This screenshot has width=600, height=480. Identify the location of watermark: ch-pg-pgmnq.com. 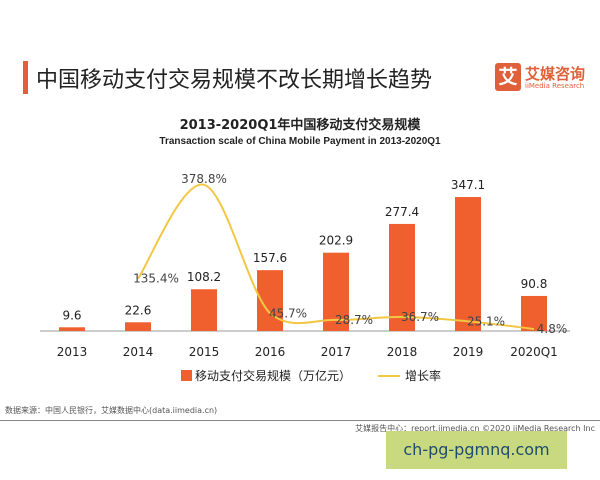
(476, 450).